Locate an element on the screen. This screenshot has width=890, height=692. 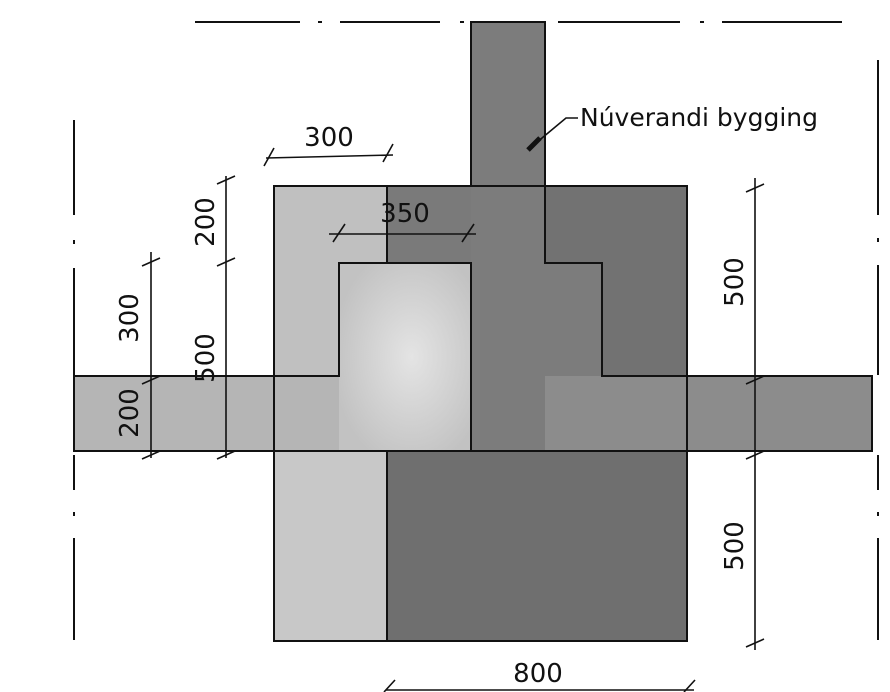
dim-inner-width: 350 is located at coordinates (405, 214).